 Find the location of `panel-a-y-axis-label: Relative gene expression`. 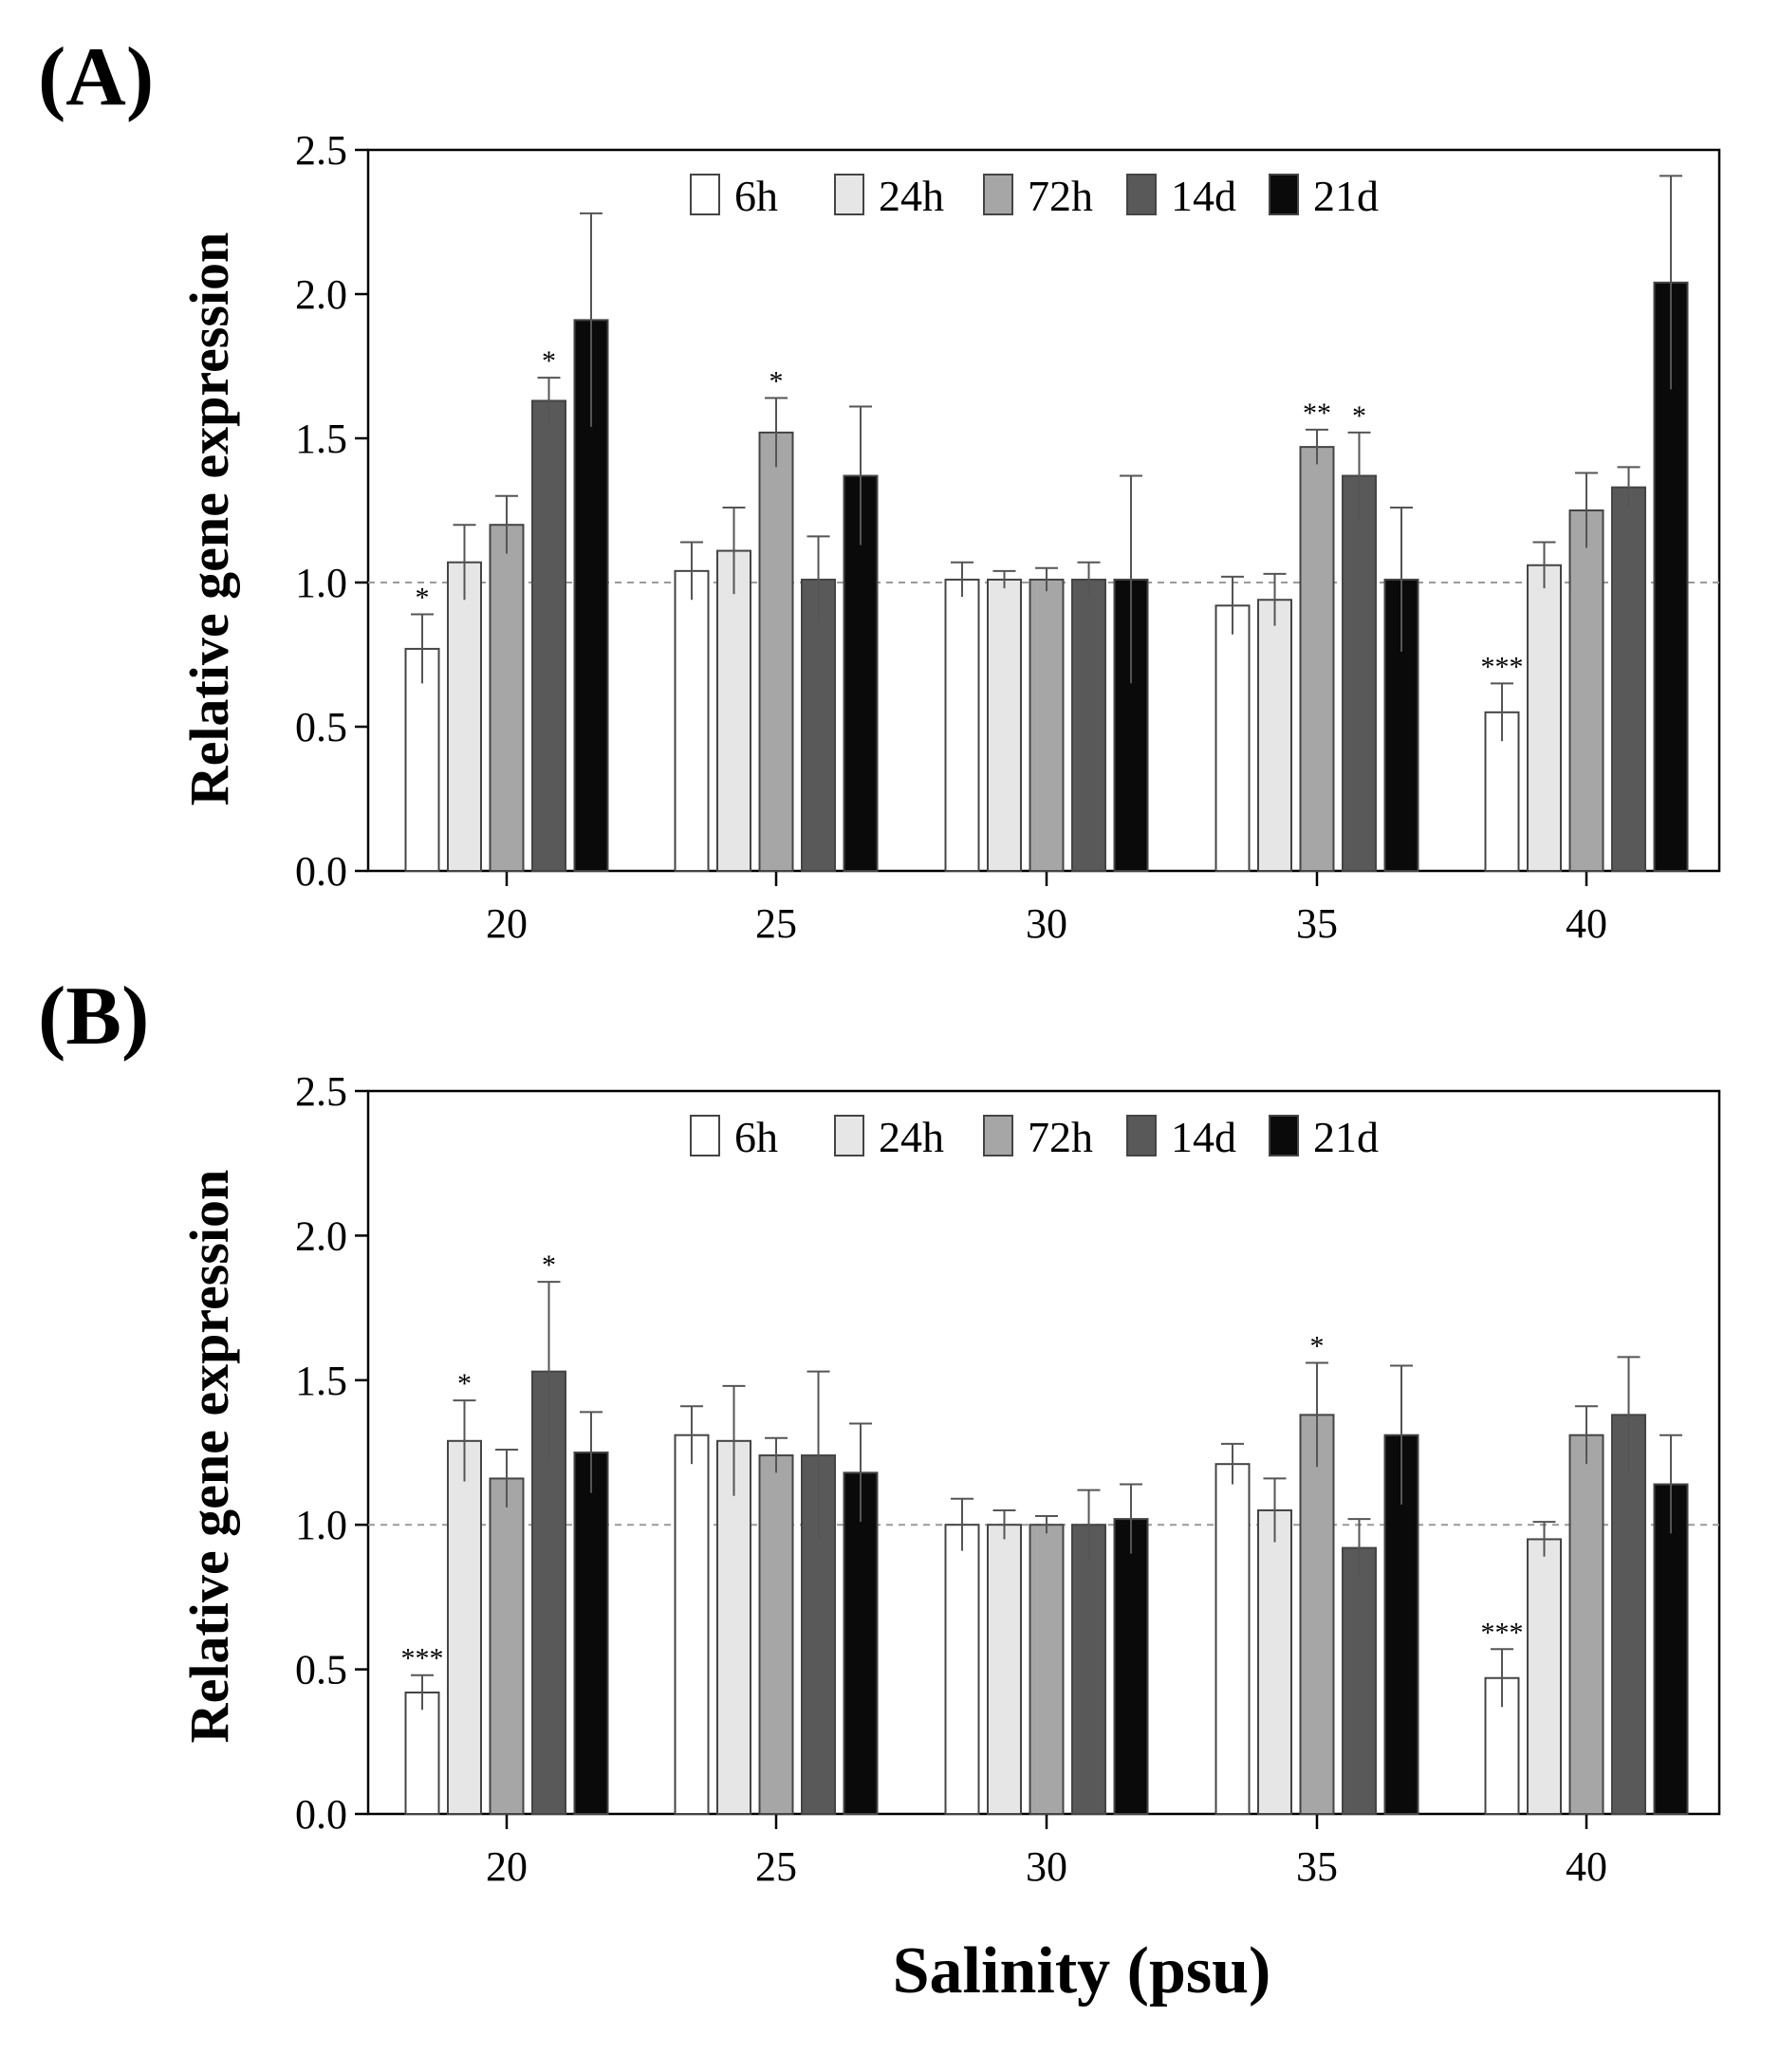

panel-a-y-axis-label: Relative gene expression is located at coordinates (209, 519).